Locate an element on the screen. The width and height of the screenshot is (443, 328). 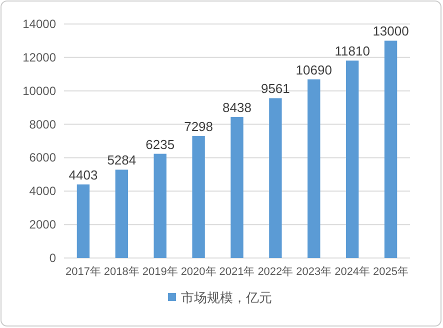
data-label: 10690 is located at coordinates (314, 70).